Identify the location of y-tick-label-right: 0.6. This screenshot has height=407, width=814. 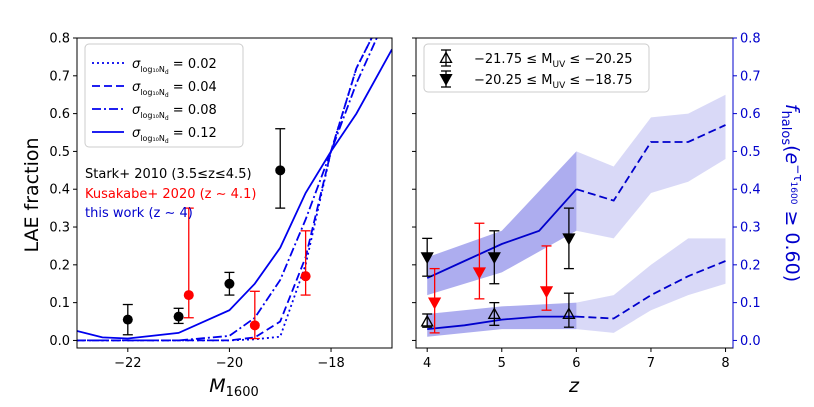
(750, 114).